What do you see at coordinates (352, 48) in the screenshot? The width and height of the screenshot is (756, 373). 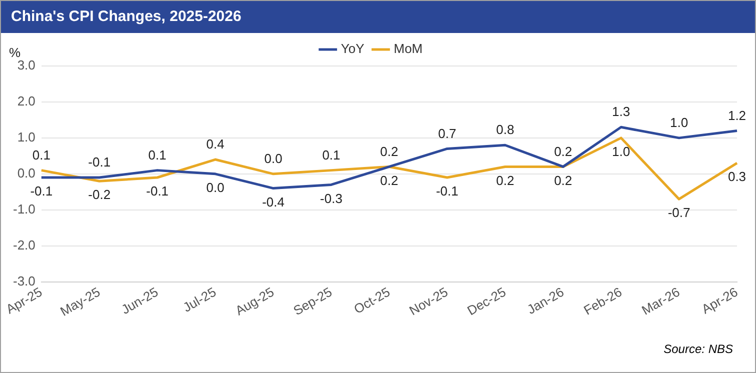 I see `legend-label: YoY` at bounding box center [352, 48].